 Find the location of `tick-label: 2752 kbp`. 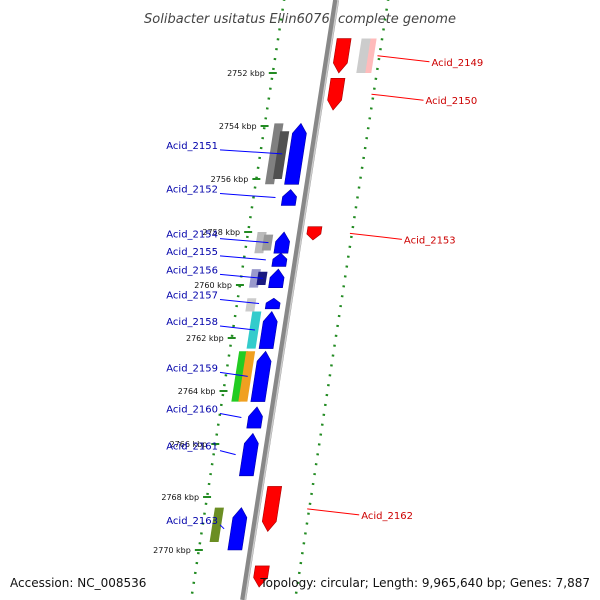

tick-label: 2752 kbp is located at coordinates (246, 73).